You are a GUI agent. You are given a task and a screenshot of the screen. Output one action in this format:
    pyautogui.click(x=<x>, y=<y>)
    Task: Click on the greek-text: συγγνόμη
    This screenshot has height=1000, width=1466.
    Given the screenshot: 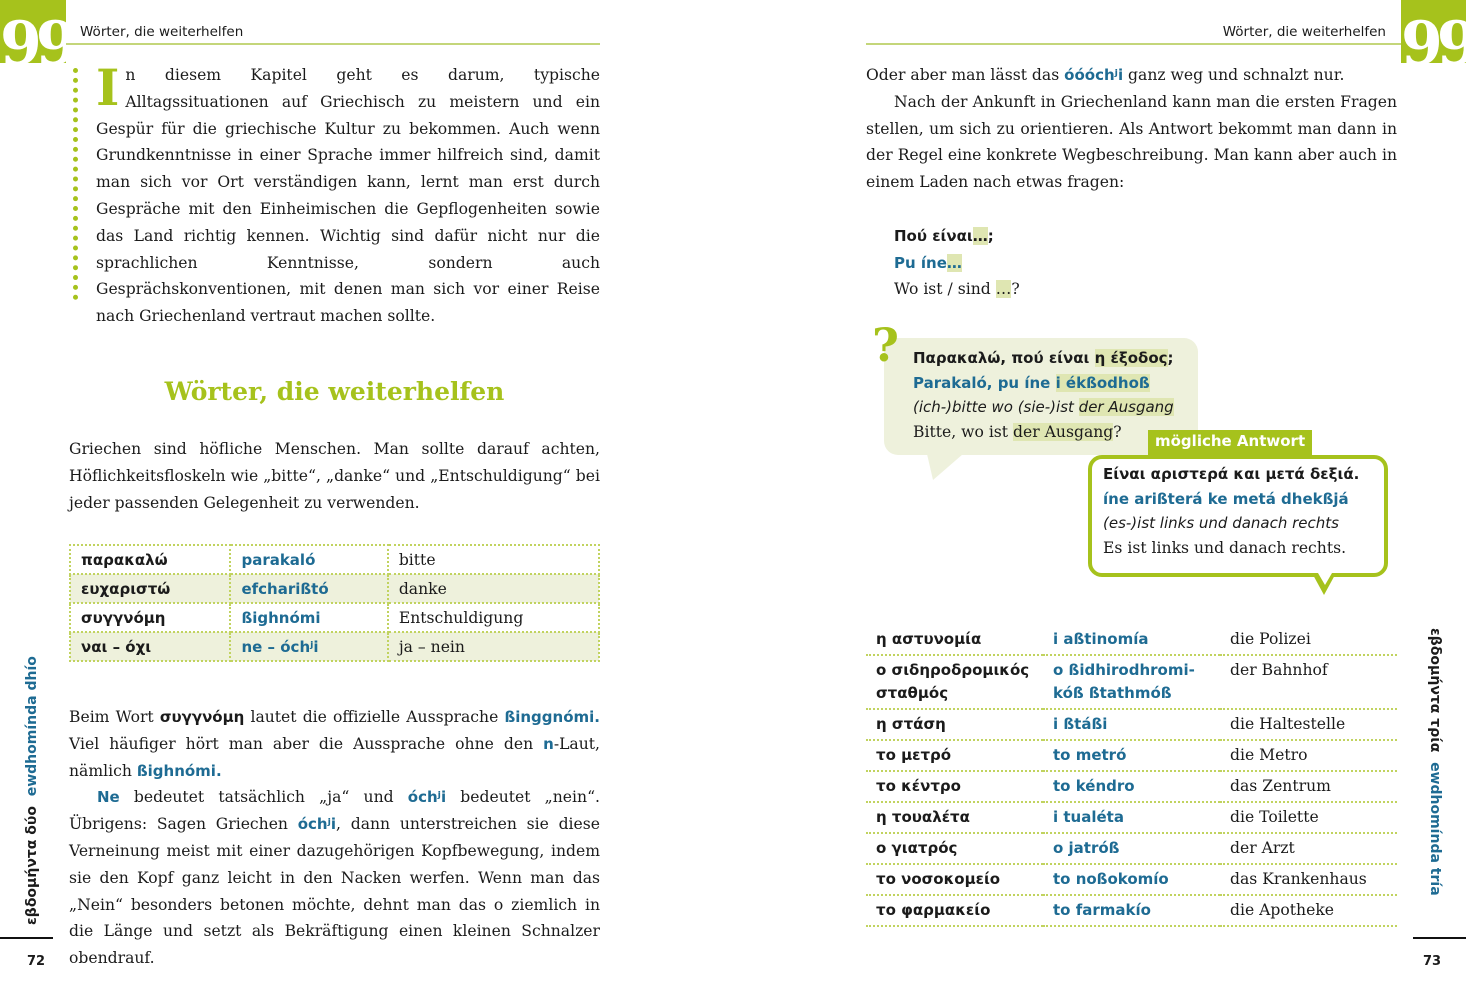 What is the action you would take?
    pyautogui.click(x=202, y=717)
    